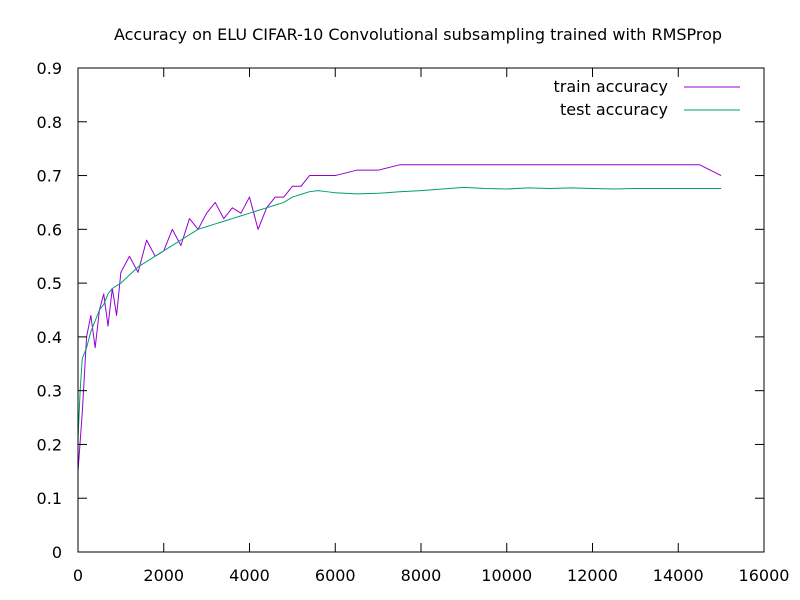 This screenshot has height=600, width=800. Describe the element at coordinates (678, 575) in the screenshot. I see `x-tick-label: 14000` at that location.